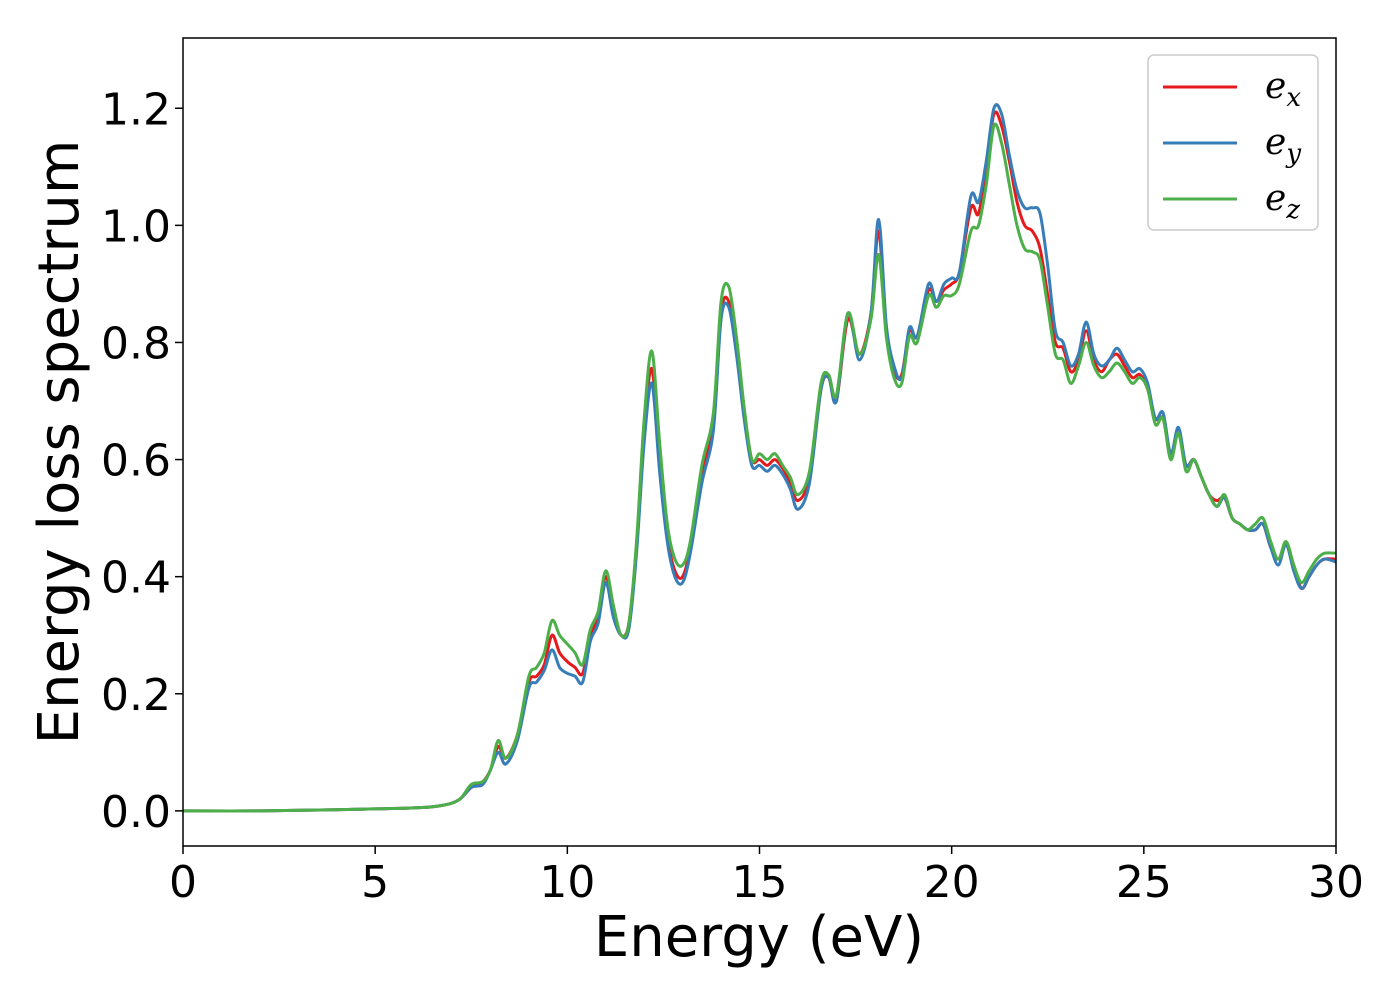  Describe the element at coordinates (136, 109) in the screenshot. I see `y-tick-label: 1.2` at that location.